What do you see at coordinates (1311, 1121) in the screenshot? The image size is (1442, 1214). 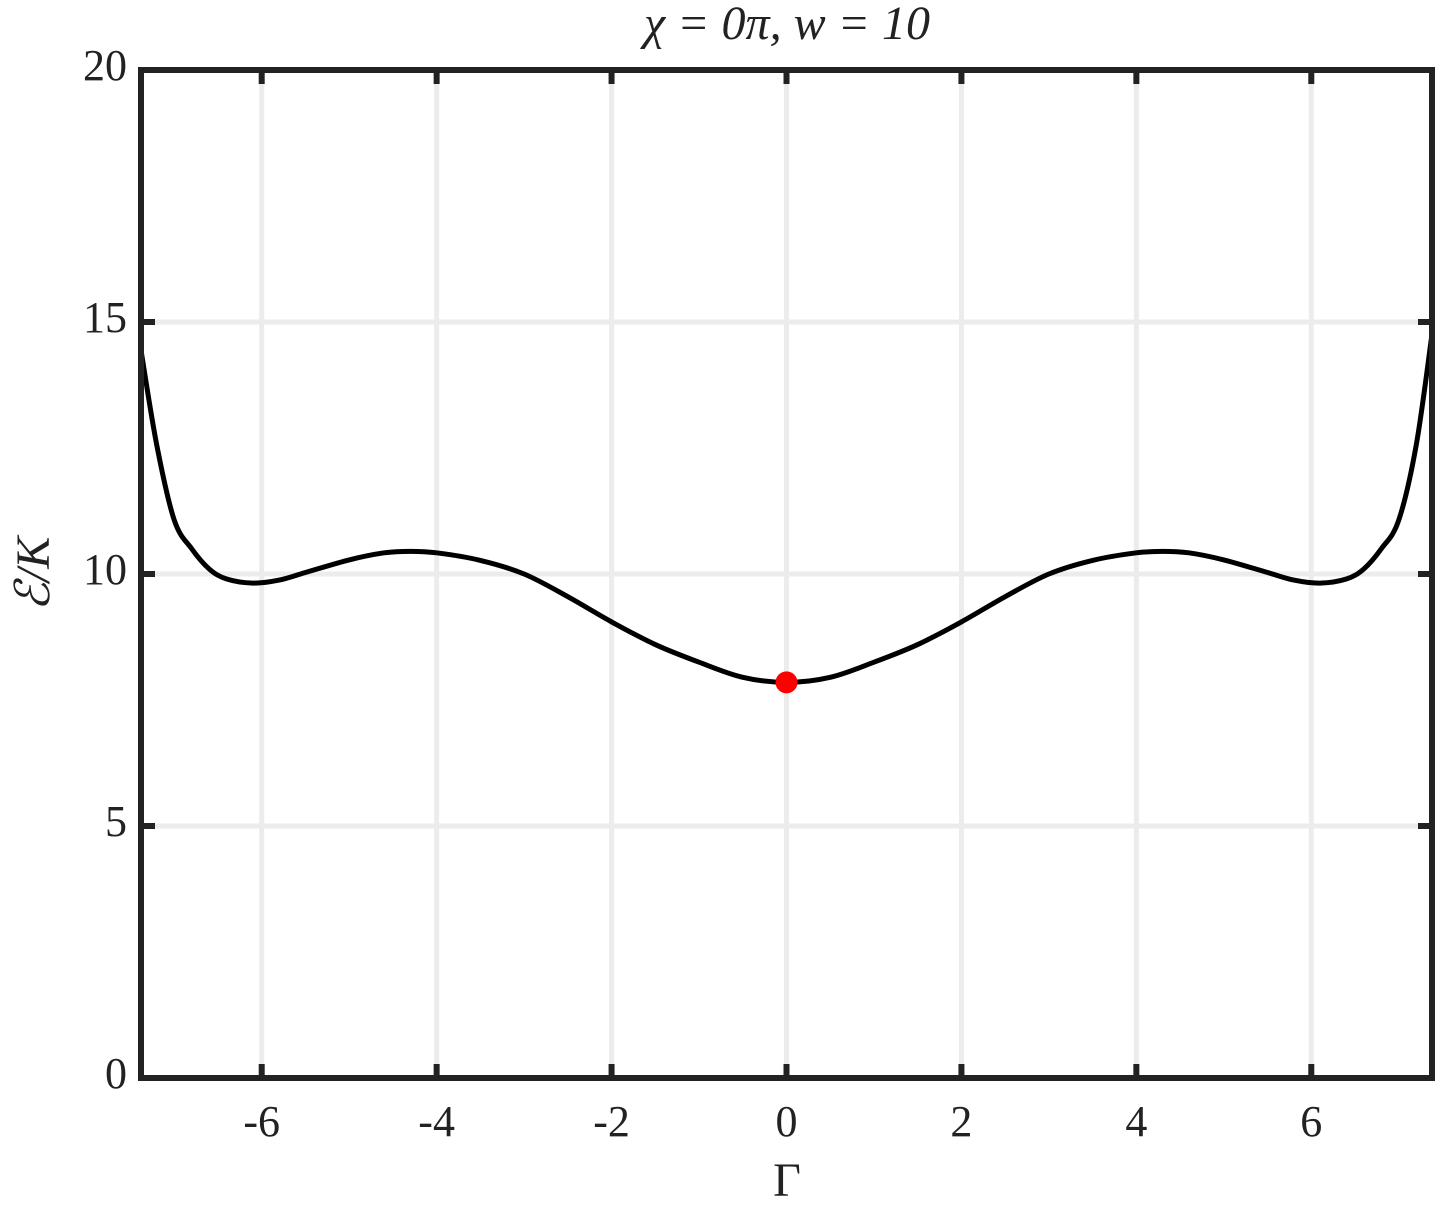 I see `x-tick-label: 6` at bounding box center [1311, 1121].